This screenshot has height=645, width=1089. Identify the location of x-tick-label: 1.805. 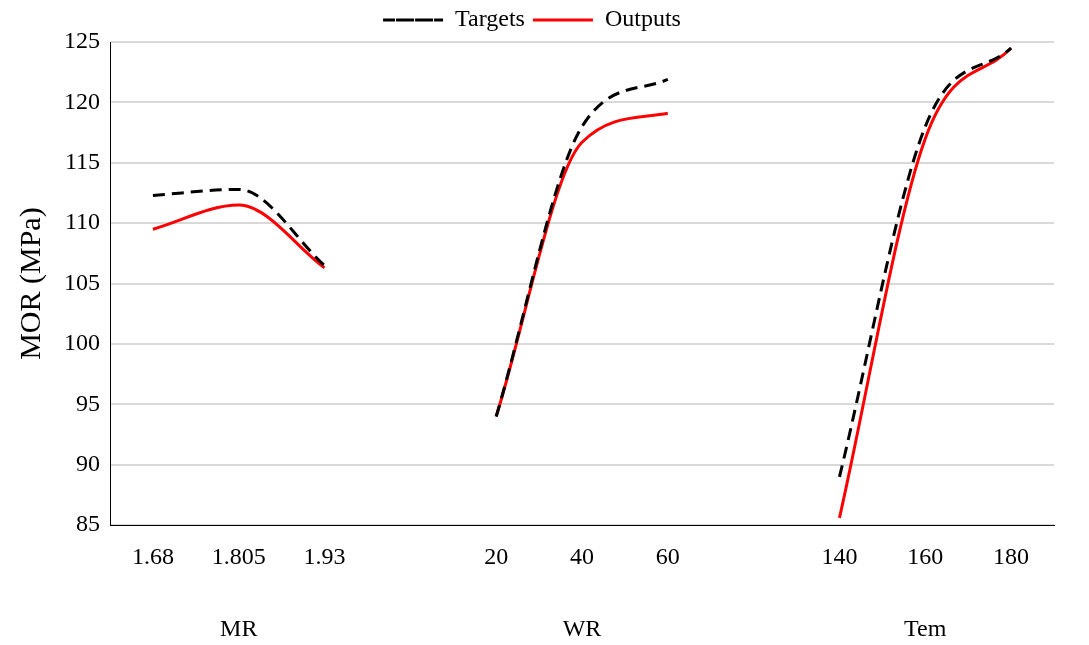
(238, 555).